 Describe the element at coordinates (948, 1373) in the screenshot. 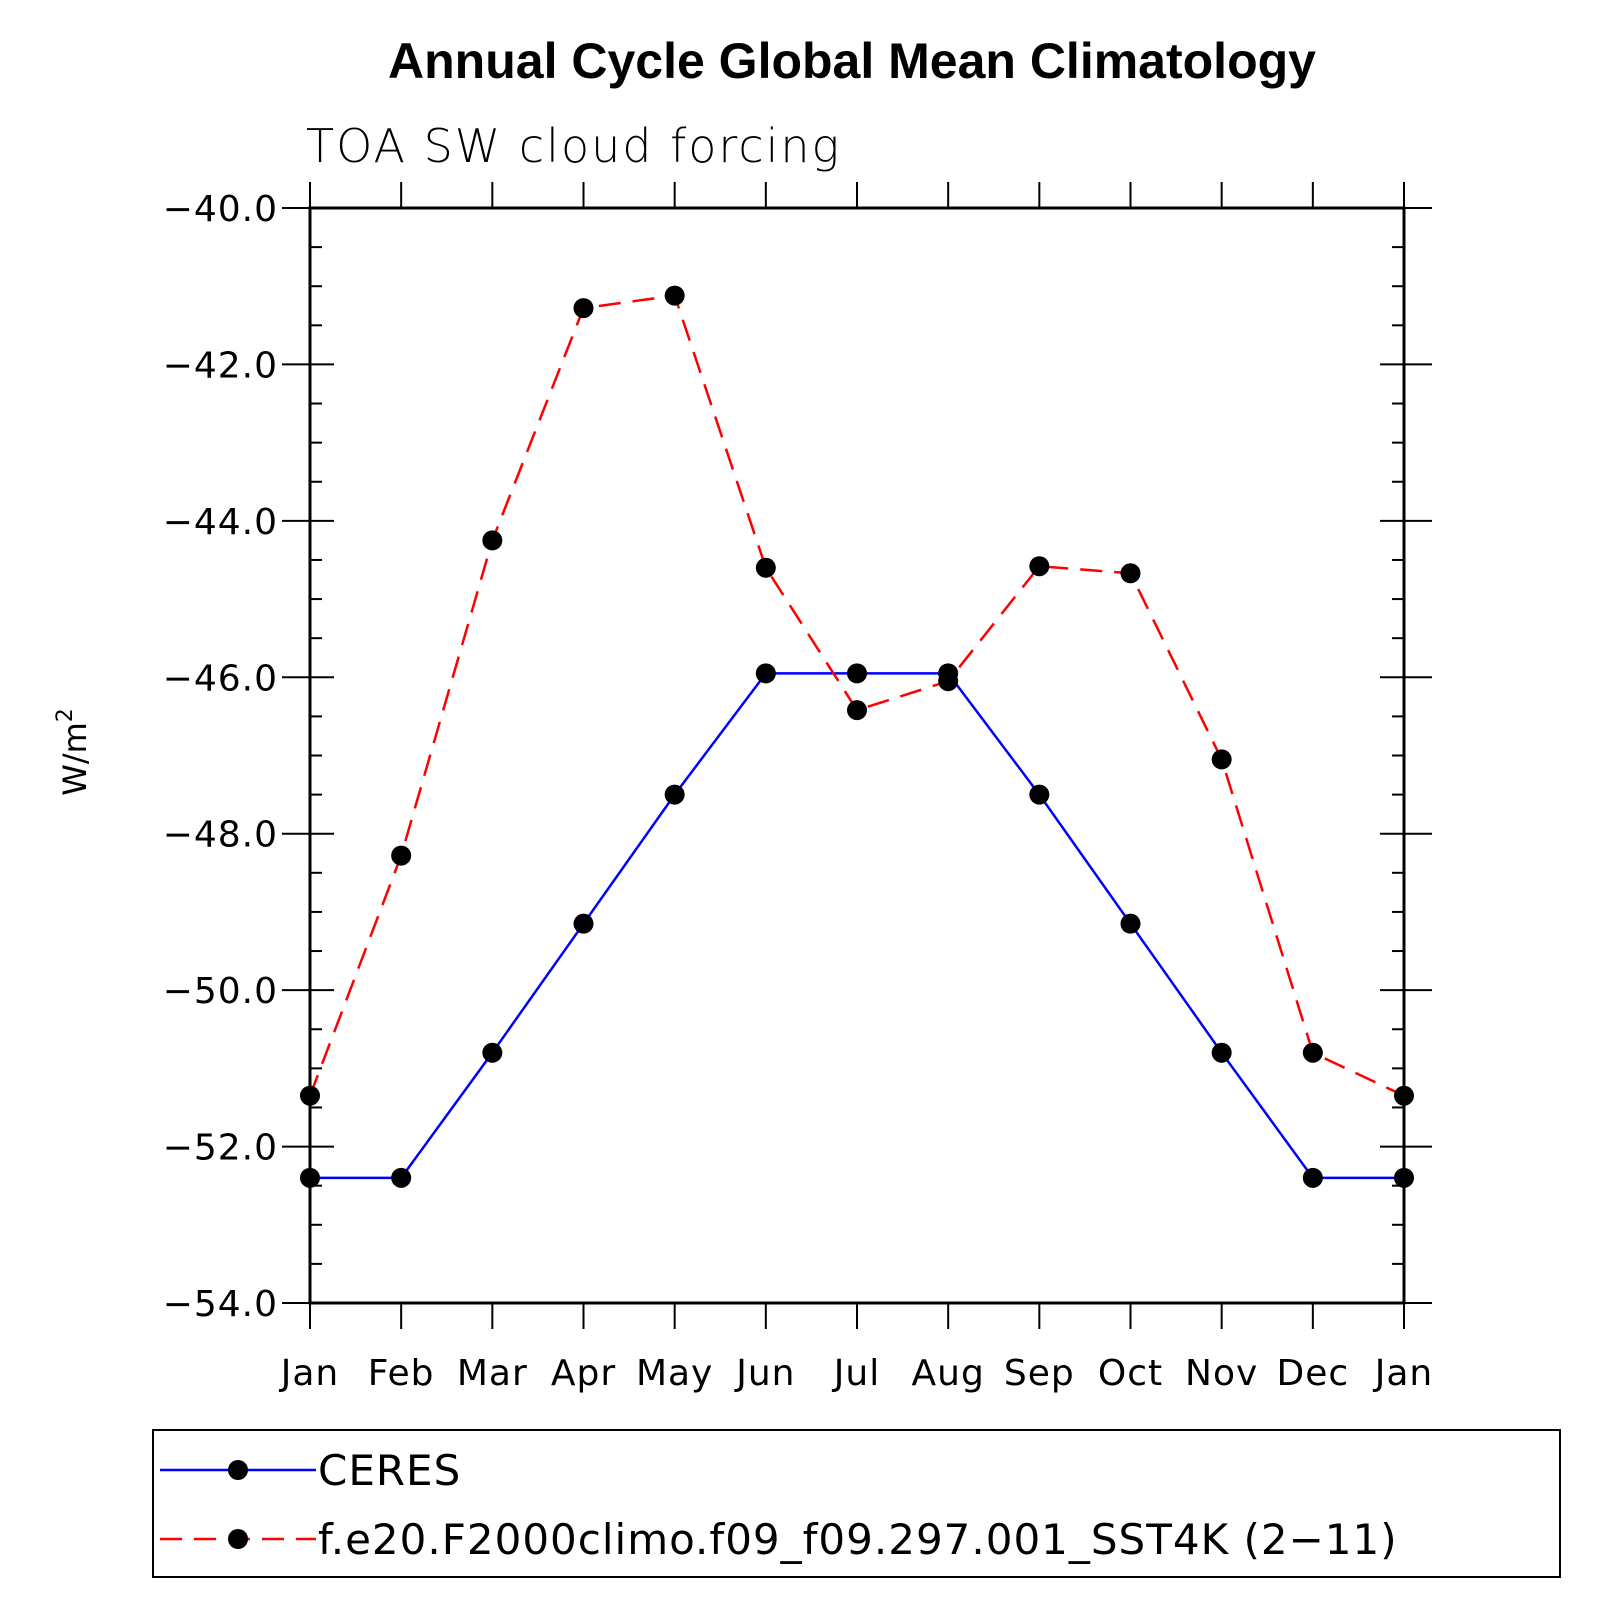

I see `x-tick-label: Aug` at that location.